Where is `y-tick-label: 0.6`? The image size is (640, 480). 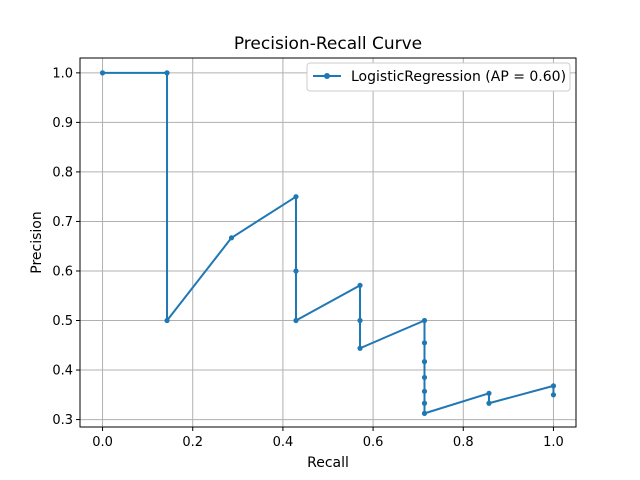
y-tick-label: 0.6 is located at coordinates (62, 271).